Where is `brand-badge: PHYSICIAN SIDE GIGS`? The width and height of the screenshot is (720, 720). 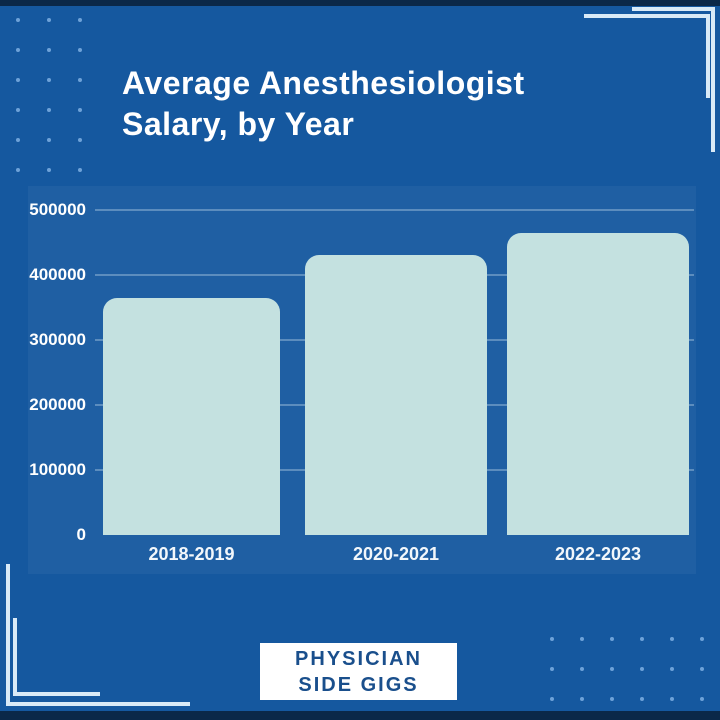
brand-badge: PHYSICIAN SIDE GIGS is located at coordinates (358, 671).